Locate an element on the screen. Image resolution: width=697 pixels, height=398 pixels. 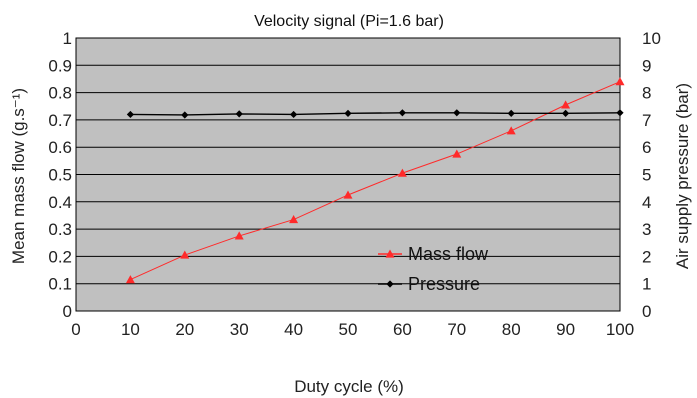
y-tick-label-8: 0.8 is located at coordinates (60, 93).